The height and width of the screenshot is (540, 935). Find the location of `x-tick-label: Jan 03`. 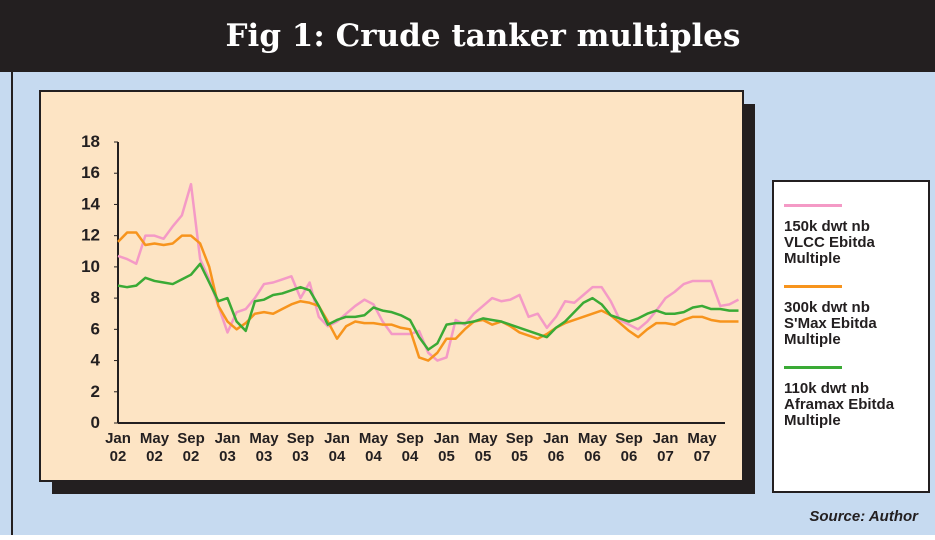

x-tick-label: Jan 03 is located at coordinates (228, 447).